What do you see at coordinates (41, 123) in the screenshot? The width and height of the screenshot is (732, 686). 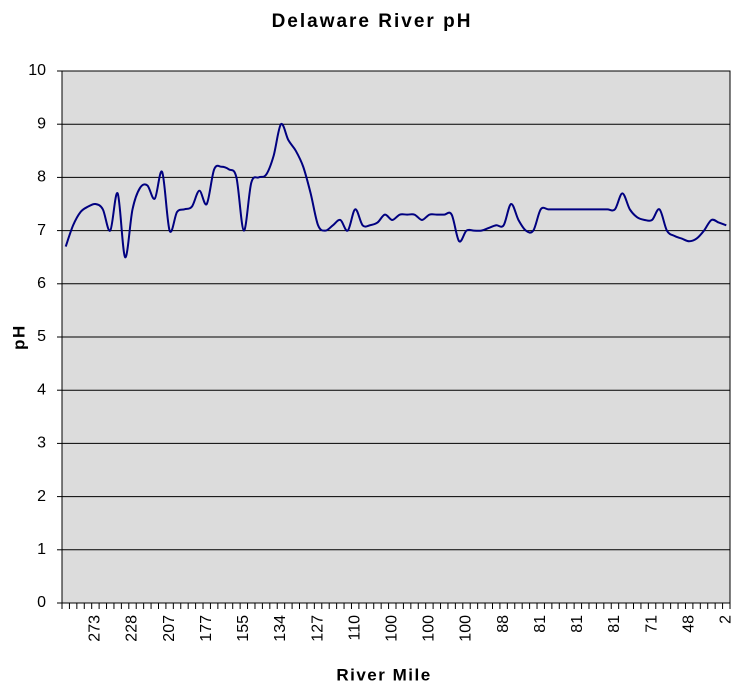 I see `y-tick-label: 9` at bounding box center [41, 123].